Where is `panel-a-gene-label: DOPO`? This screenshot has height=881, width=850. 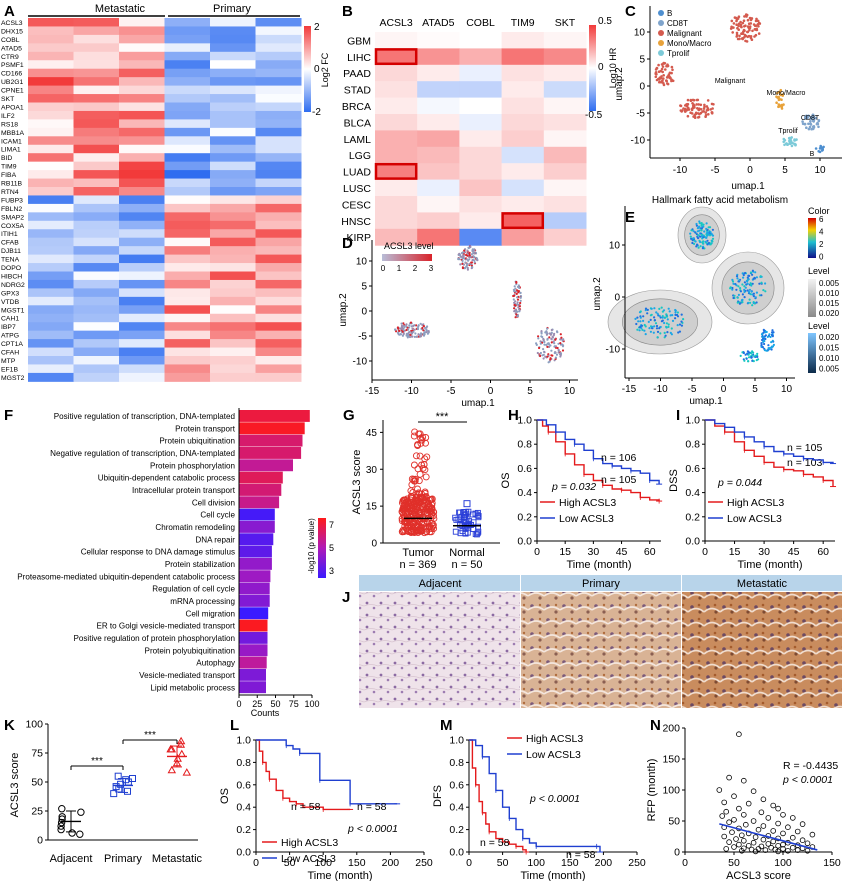
panel-a-gene-label: DOPO is located at coordinates (11, 268).